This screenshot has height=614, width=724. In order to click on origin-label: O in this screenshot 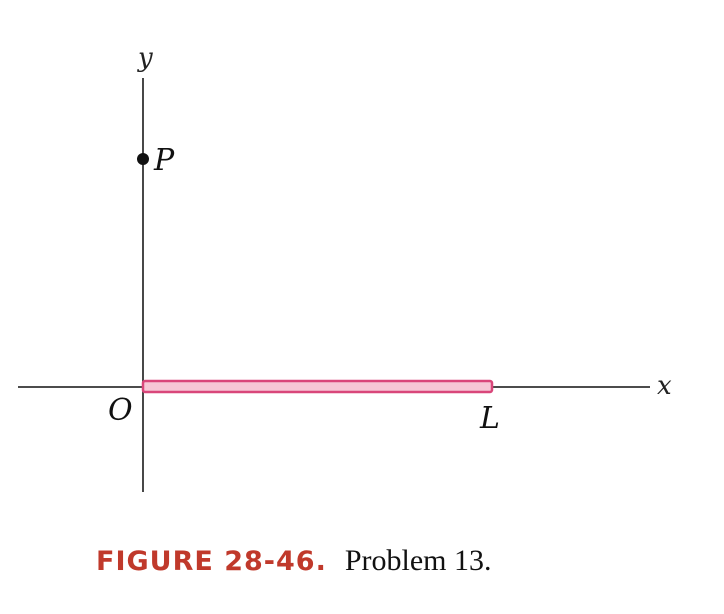, I will do `click(120, 410)`.